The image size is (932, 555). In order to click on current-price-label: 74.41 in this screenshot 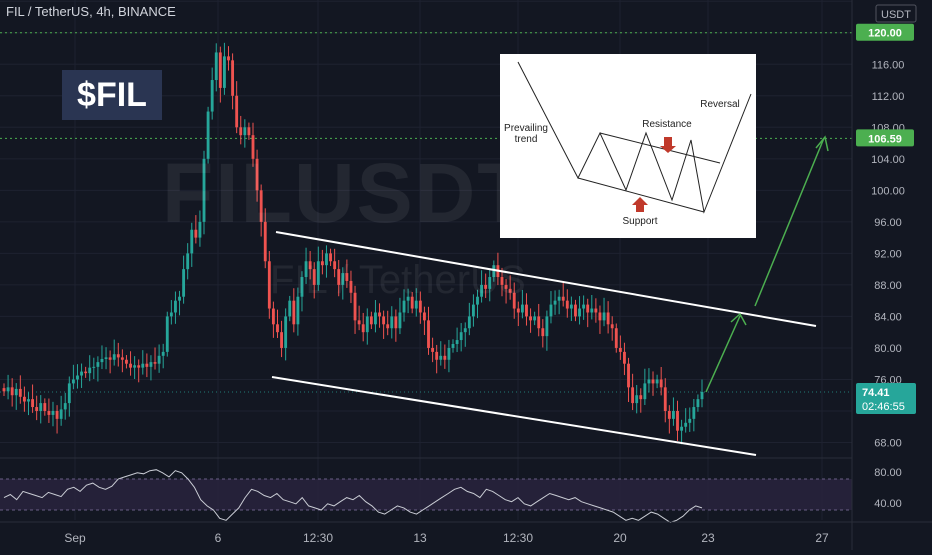, I will do `click(876, 393)`.